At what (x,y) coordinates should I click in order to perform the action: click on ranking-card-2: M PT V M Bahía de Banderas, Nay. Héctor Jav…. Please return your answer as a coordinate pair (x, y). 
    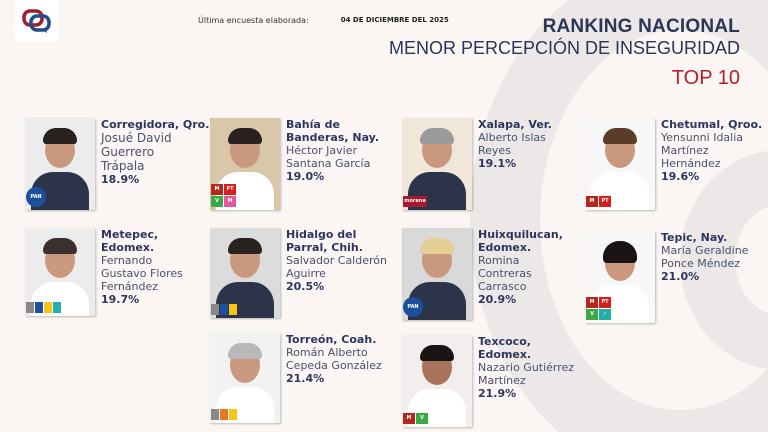
    Looking at the image, I should click on (298, 164).